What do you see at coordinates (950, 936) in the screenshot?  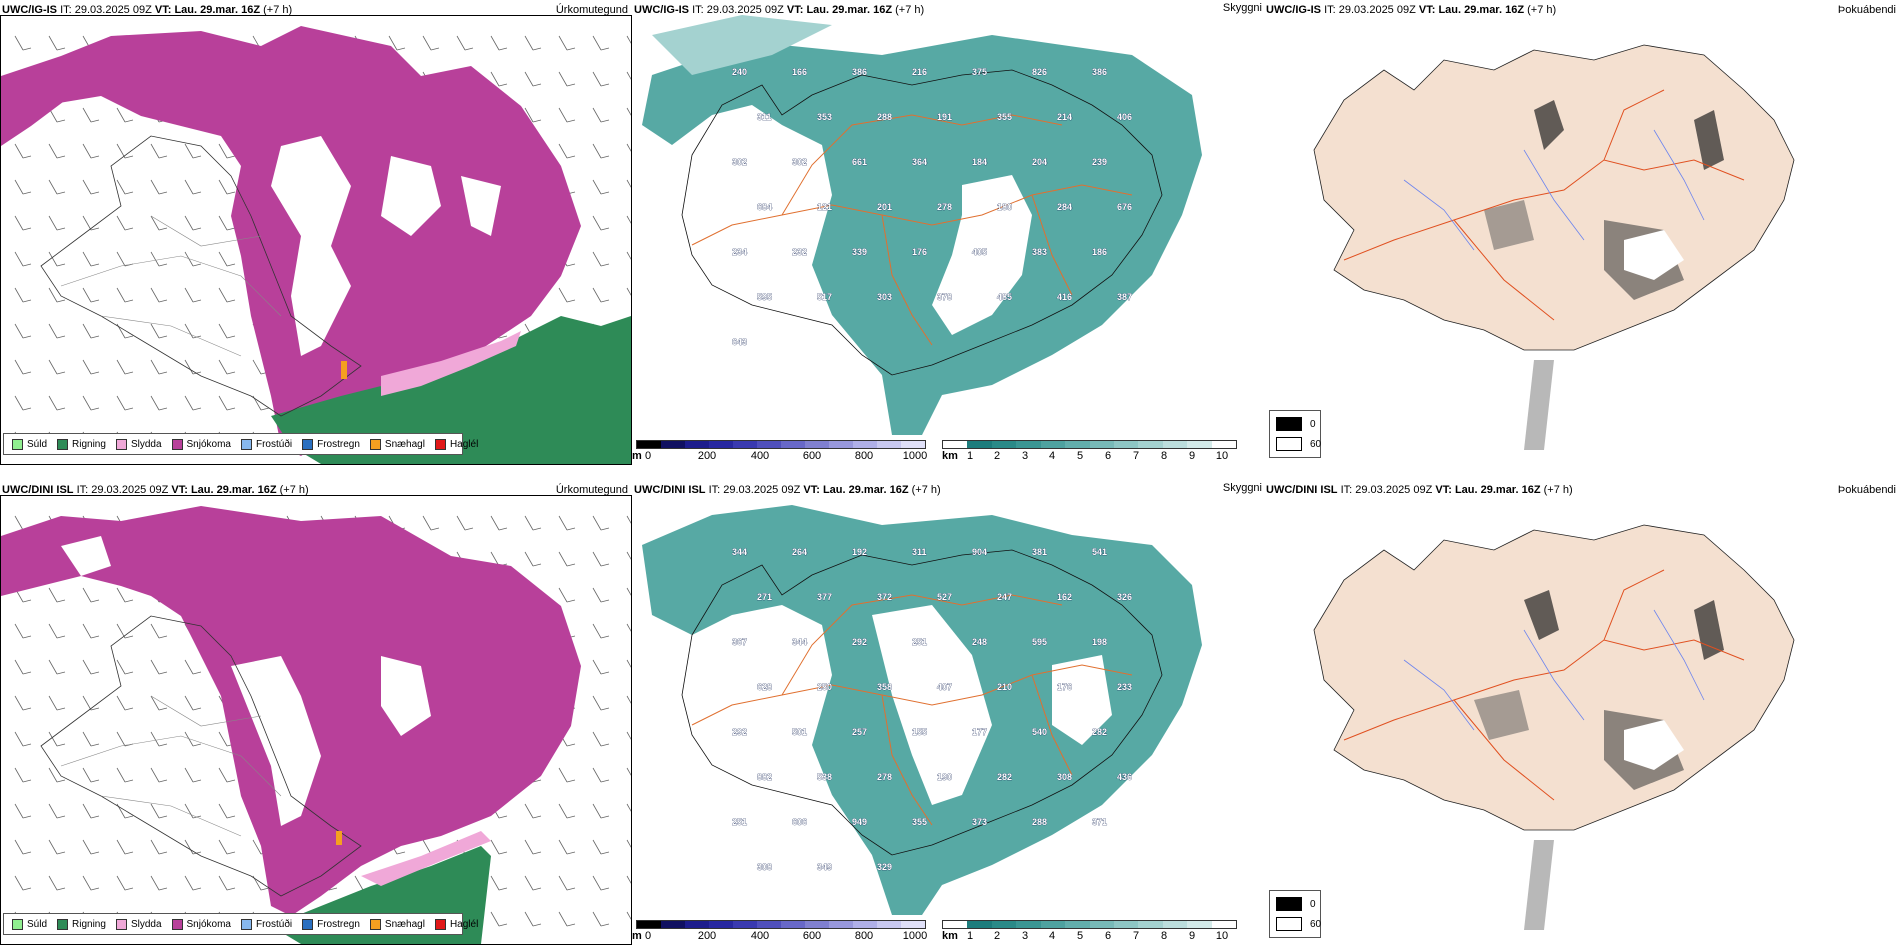 I see `visibility-unit: km` at bounding box center [950, 936].